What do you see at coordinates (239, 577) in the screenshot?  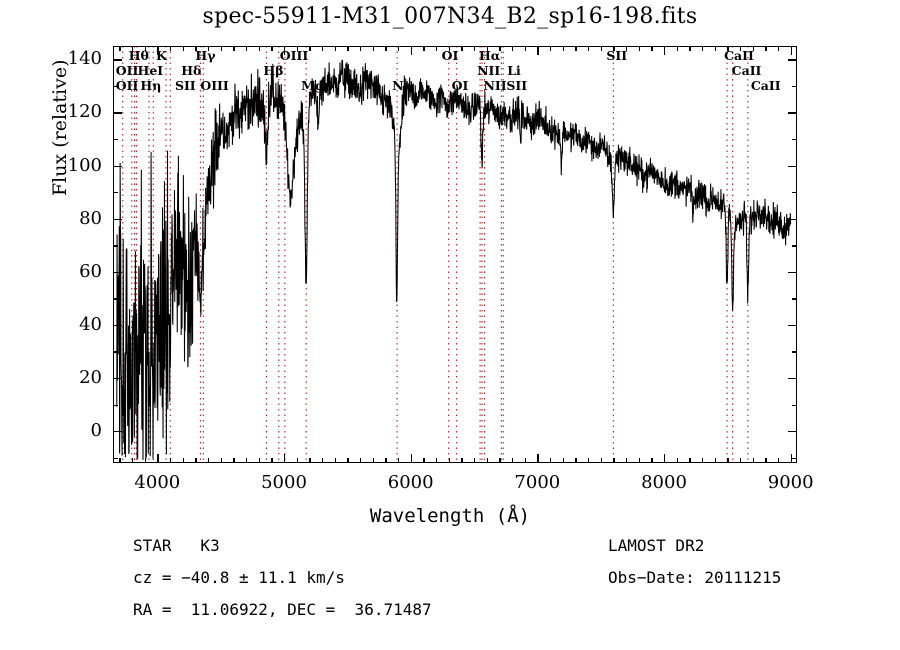 I see `radial-velocity: cz = −40.8 ± 11.1 km/s` at bounding box center [239, 577].